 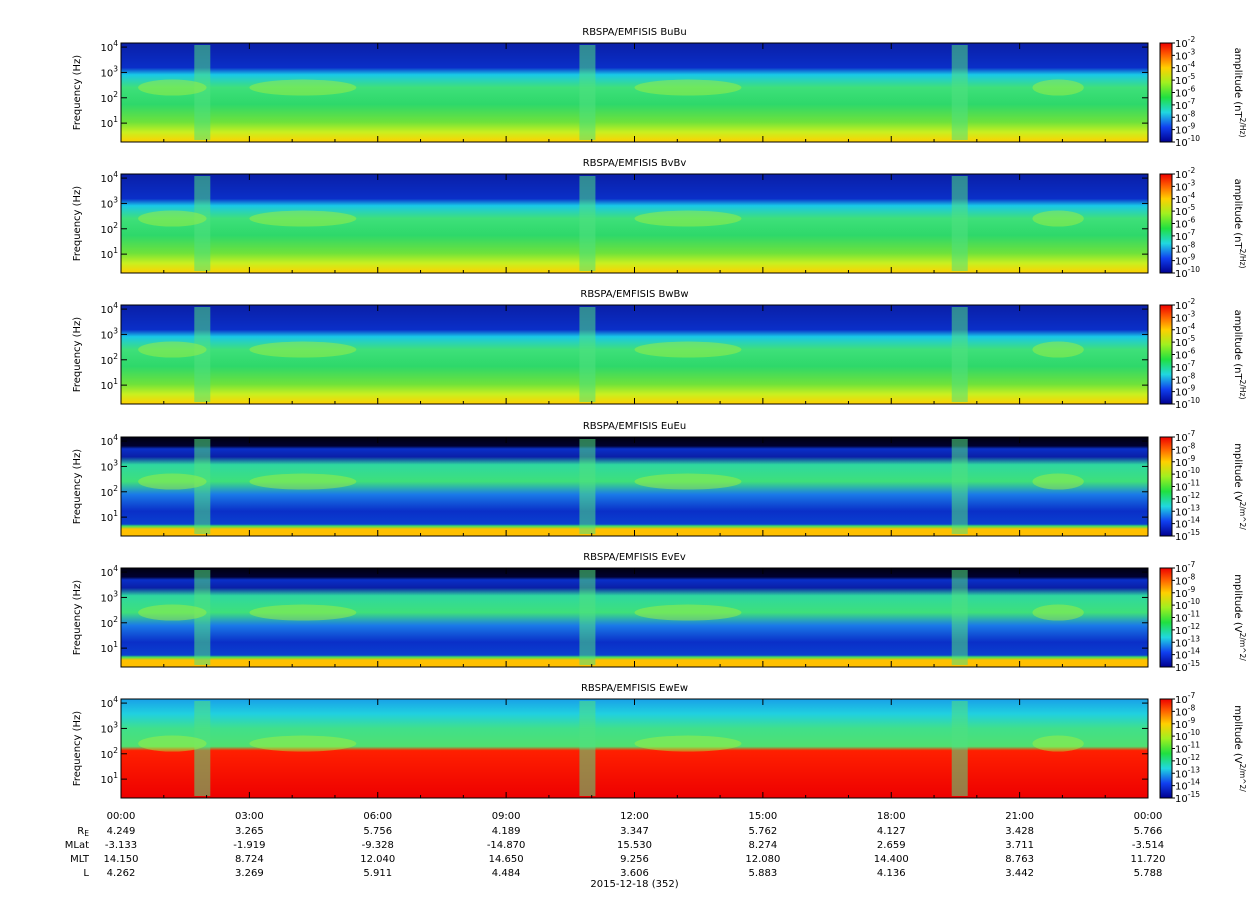 I want to click on ephemeris-value: 5.756, so click(x=377, y=831).